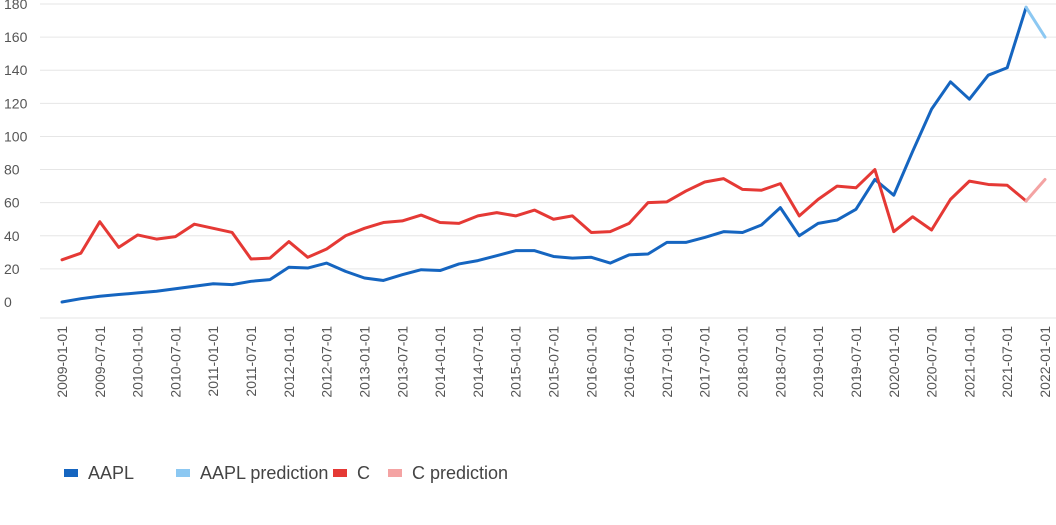  Describe the element at coordinates (16, 70) in the screenshot. I see `y-tick-label: 140` at that location.